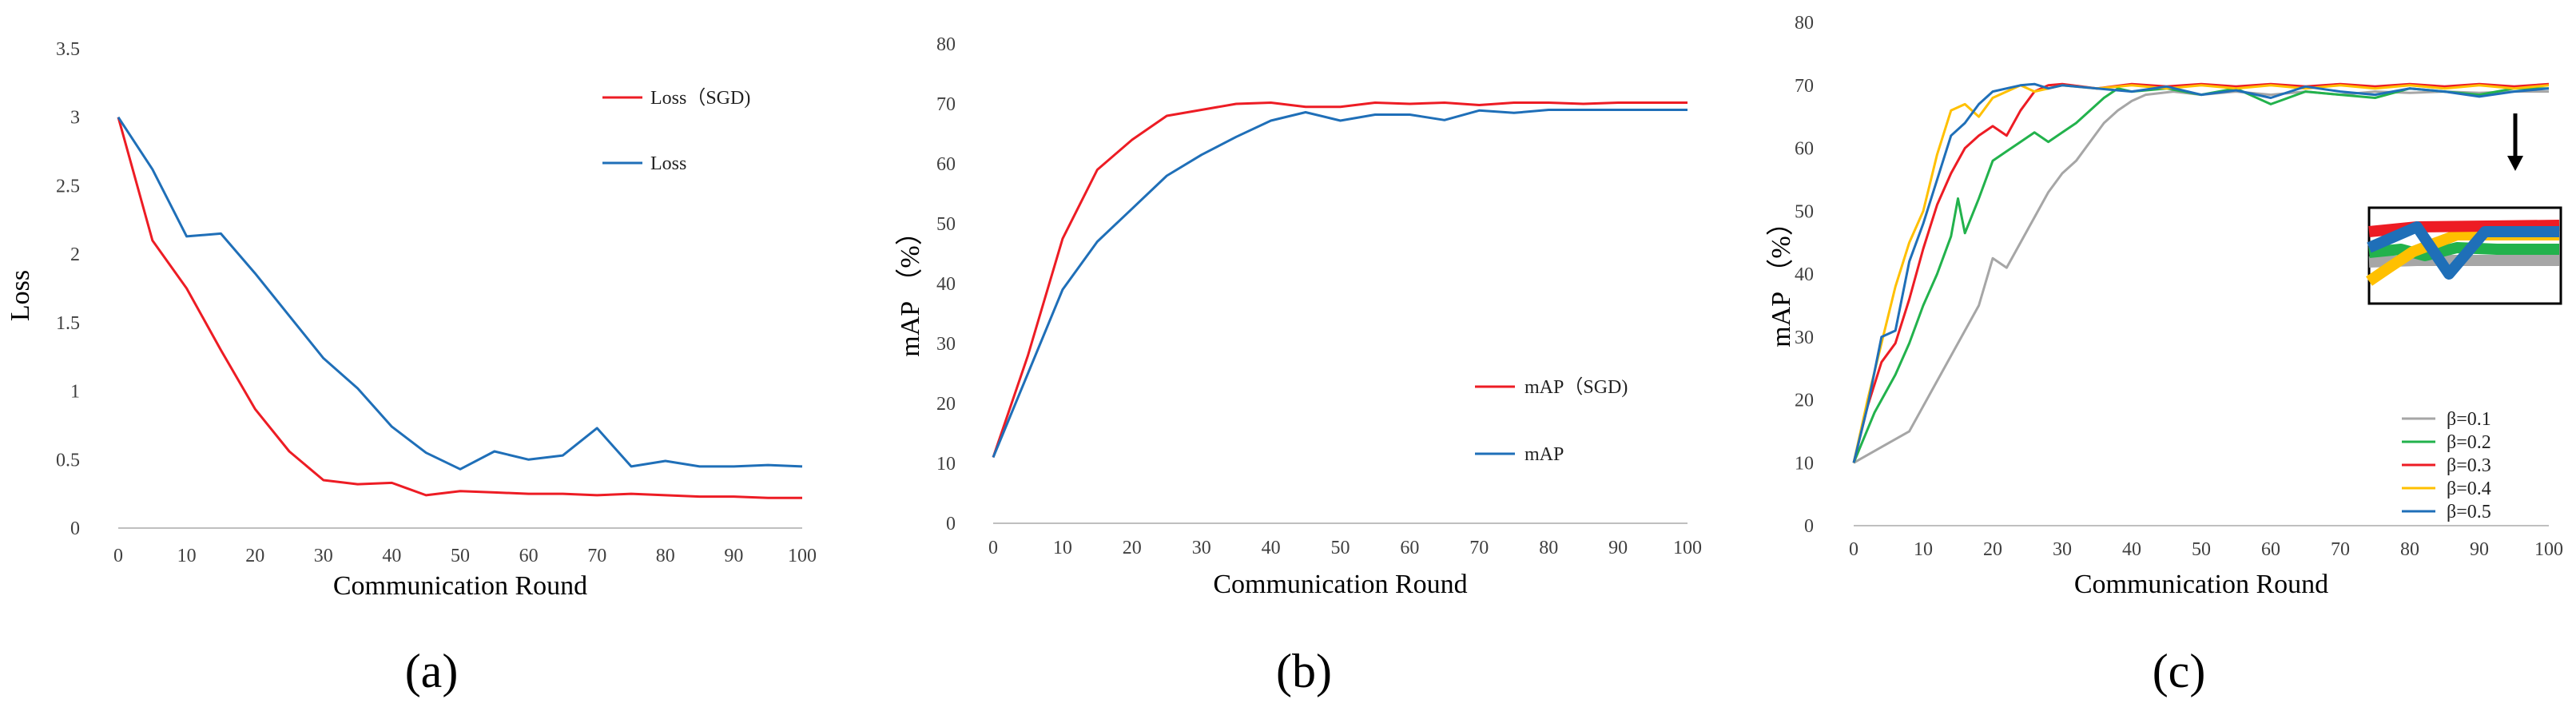 The height and width of the screenshot is (715, 2576). I want to click on legend-label: β=0.3, so click(2469, 465).